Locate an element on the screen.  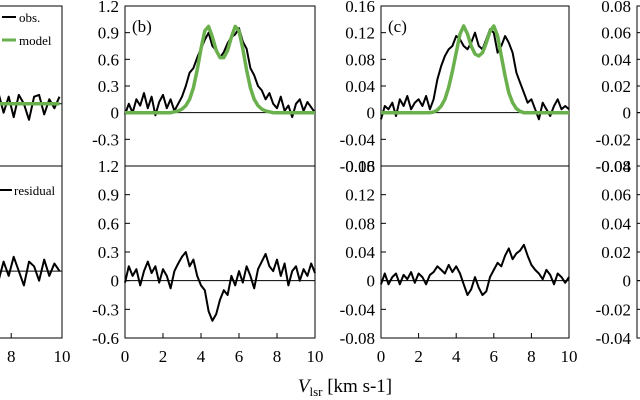
panel-b-tag: (b) is located at coordinates (142, 26).